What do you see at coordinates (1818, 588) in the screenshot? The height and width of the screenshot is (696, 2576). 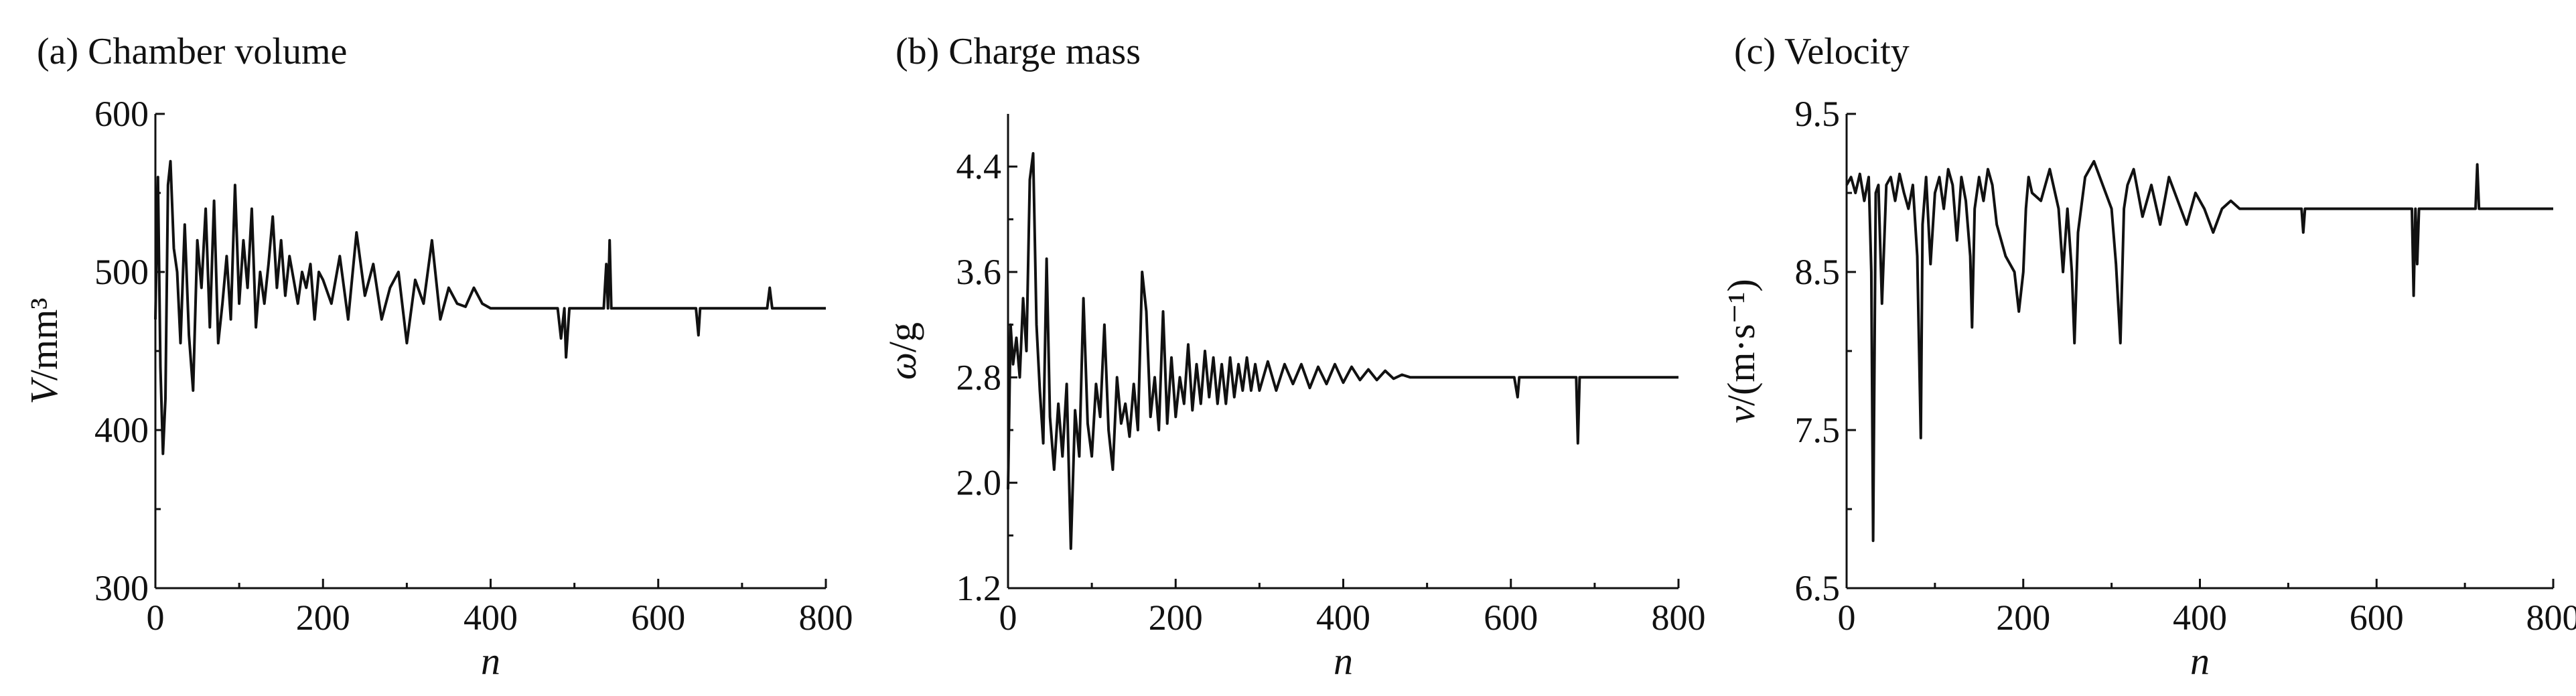 I see `y-tick-label-c: 6.5` at bounding box center [1818, 588].